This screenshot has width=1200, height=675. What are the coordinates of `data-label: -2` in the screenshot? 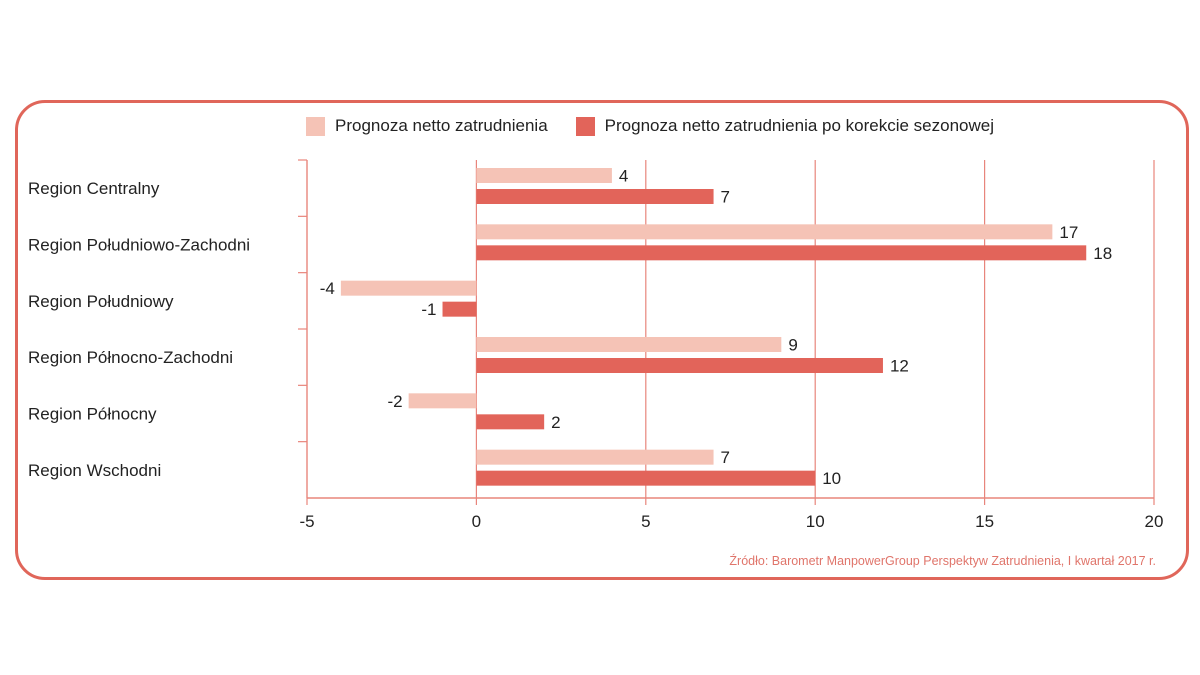 It's located at (395, 401).